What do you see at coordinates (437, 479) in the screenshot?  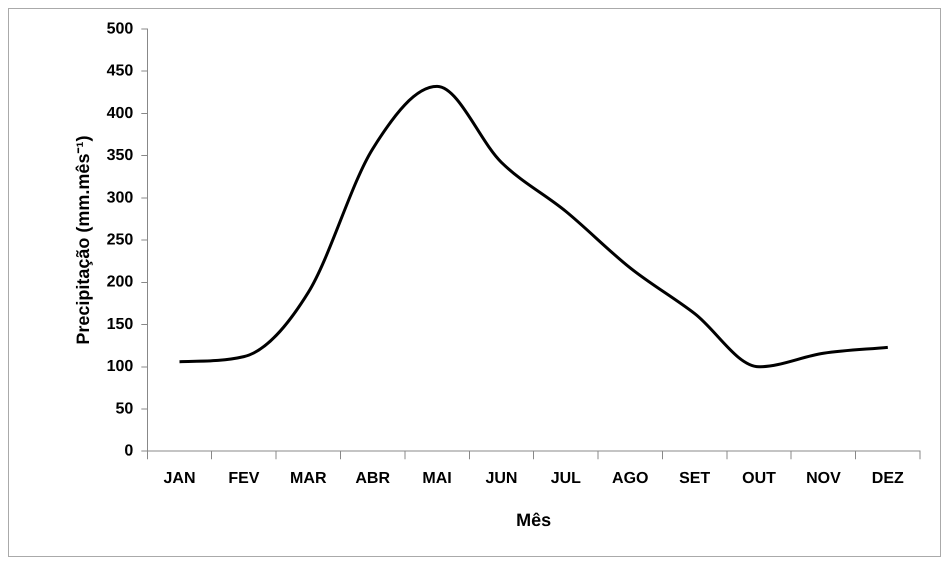 I see `x-tick-label: MAI` at bounding box center [437, 479].